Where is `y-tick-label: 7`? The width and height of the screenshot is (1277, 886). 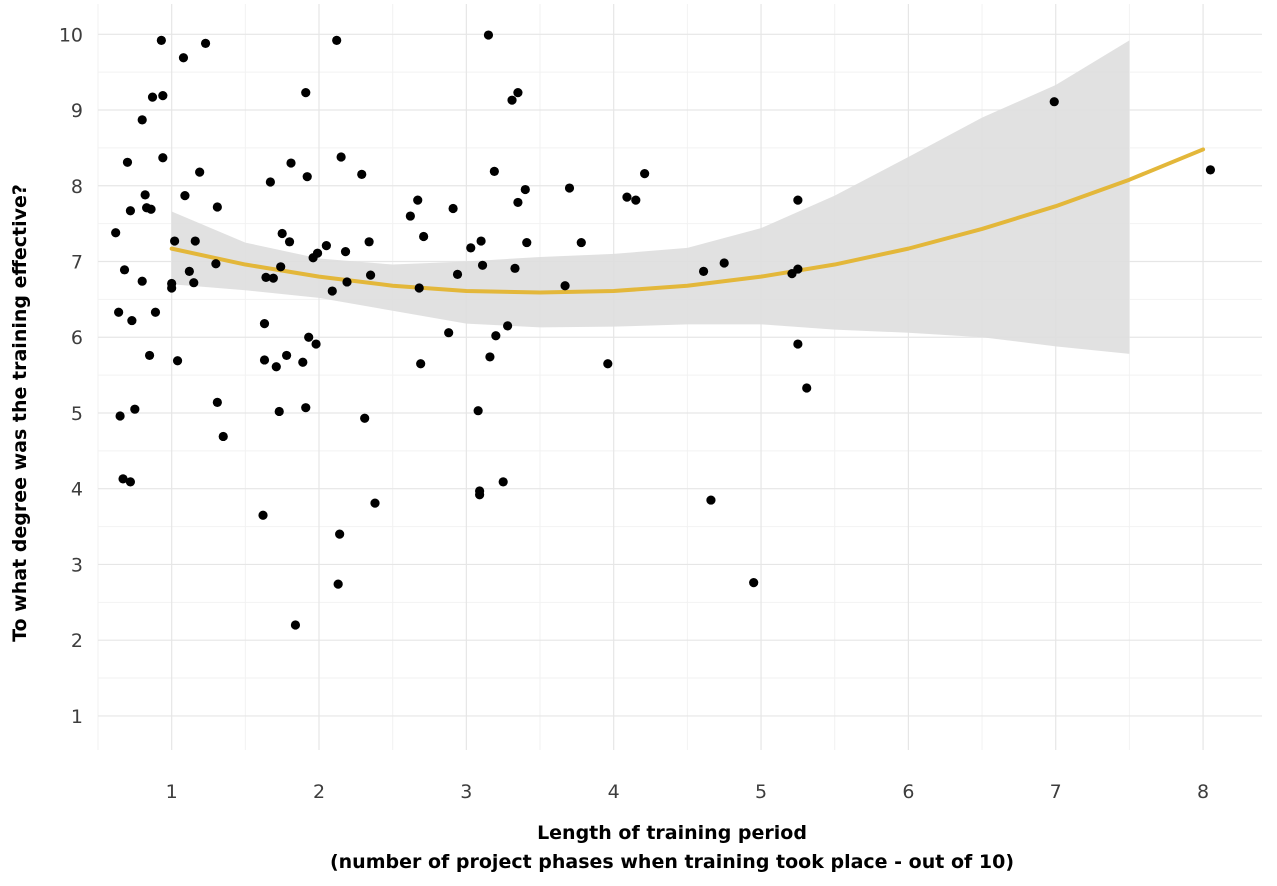 y-tick-label: 7 is located at coordinates (77, 263).